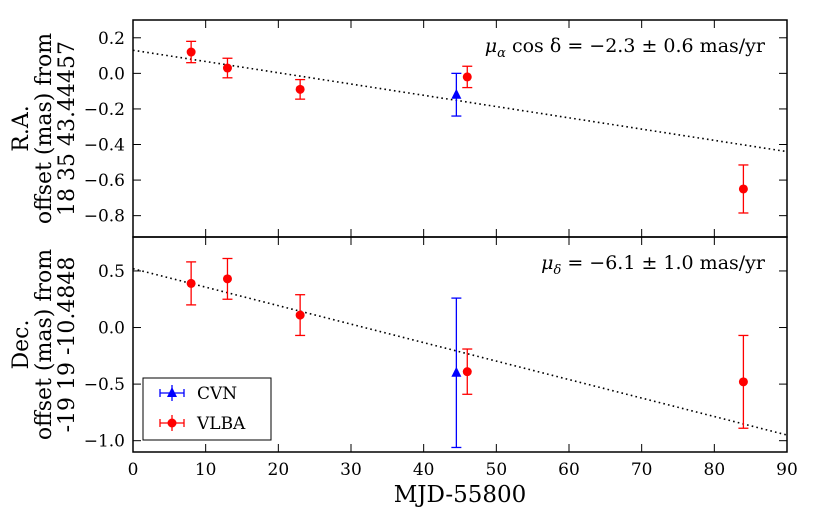 Image resolution: width=831 pixels, height=513 pixels. Describe the element at coordinates (104, 442) in the screenshot. I see `y-tick-label: −1.0` at that location.